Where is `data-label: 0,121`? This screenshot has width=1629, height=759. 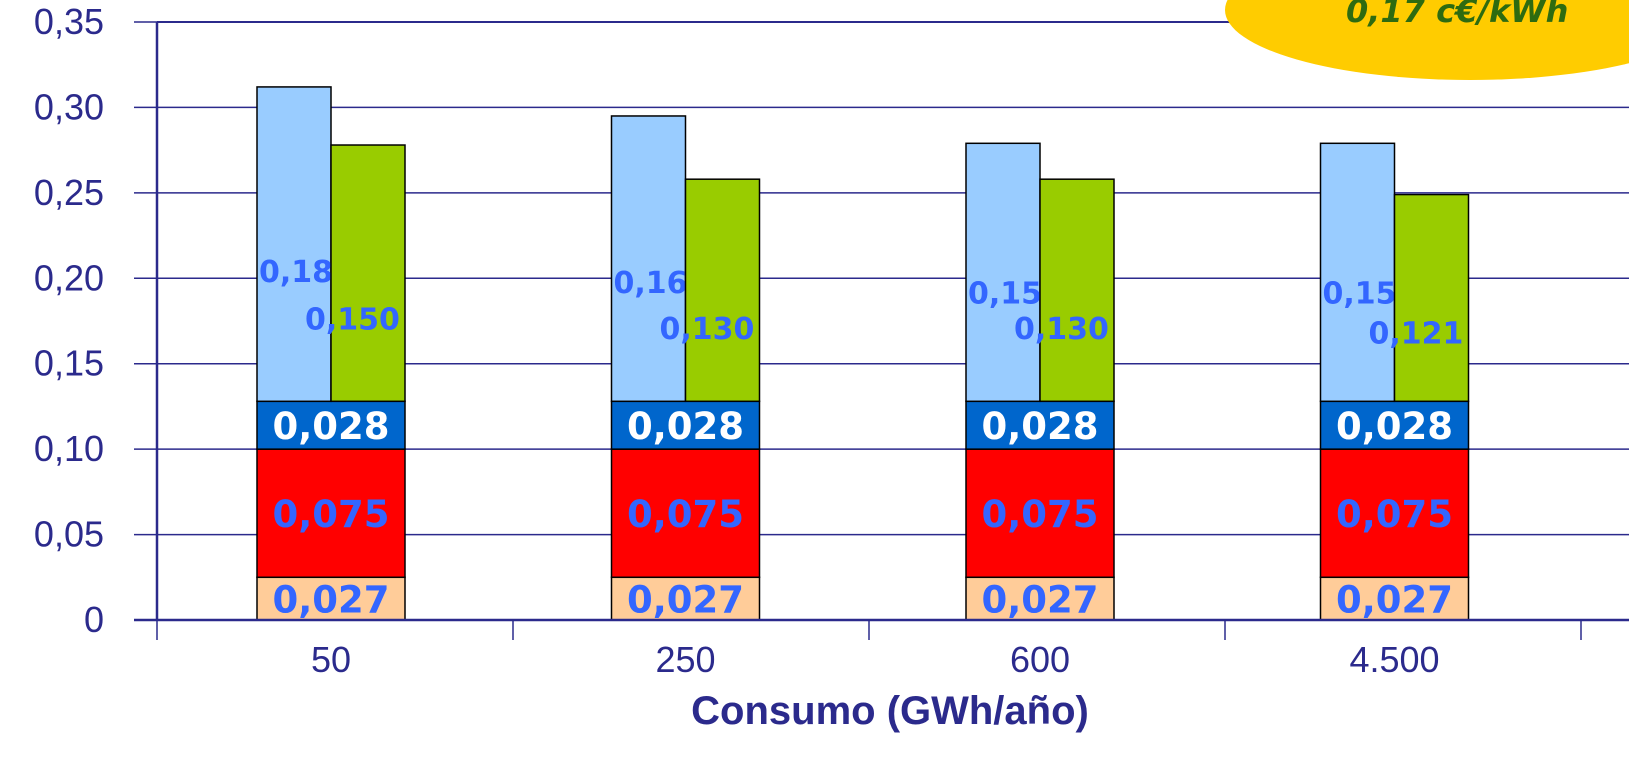 data-label: 0,121 is located at coordinates (1416, 333).